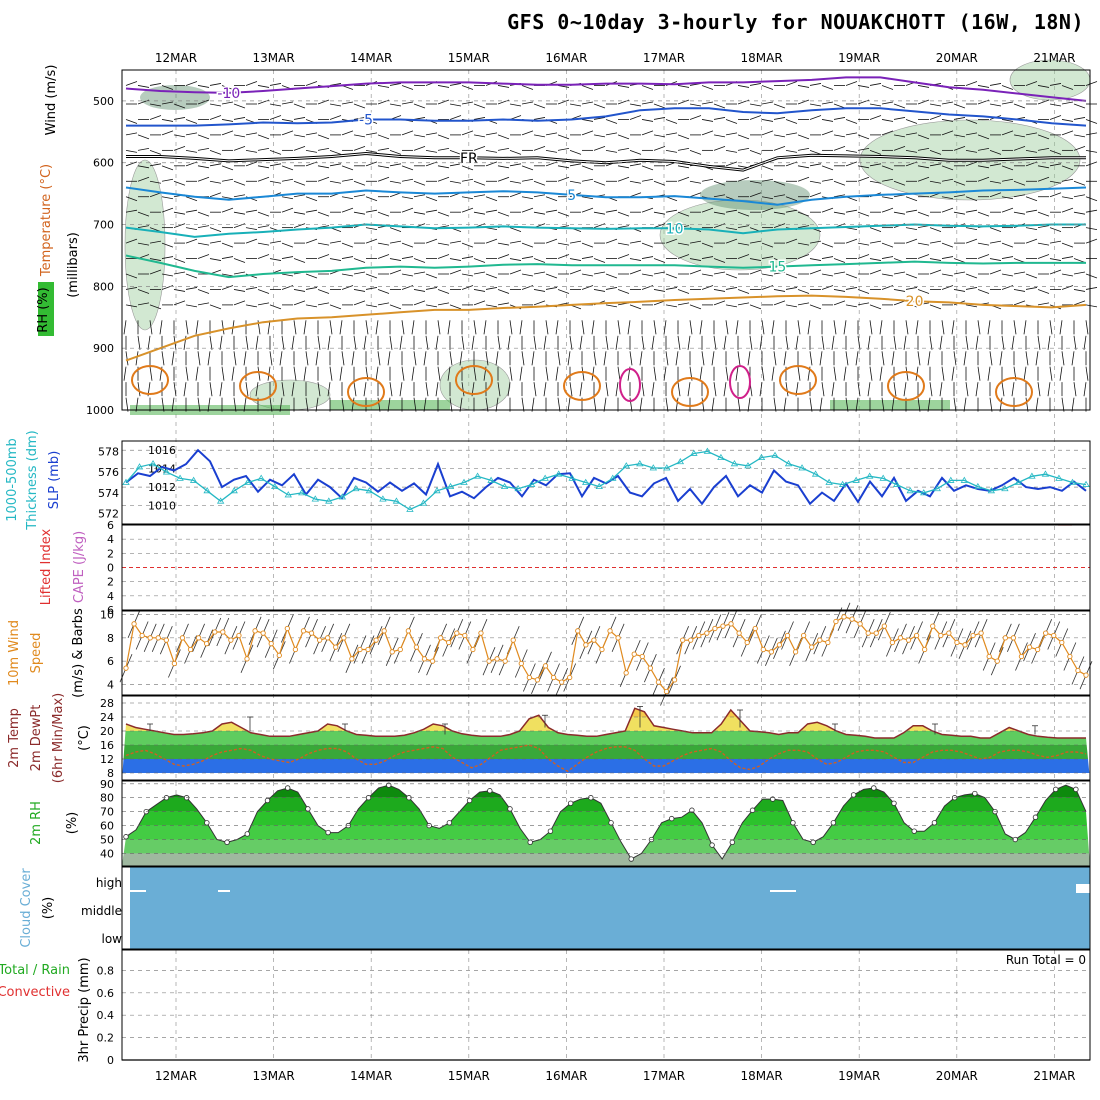 This screenshot has height=1100, width=1100. What do you see at coordinates (107, 703) in the screenshot?
I see `tick-label: 28` at bounding box center [107, 703].